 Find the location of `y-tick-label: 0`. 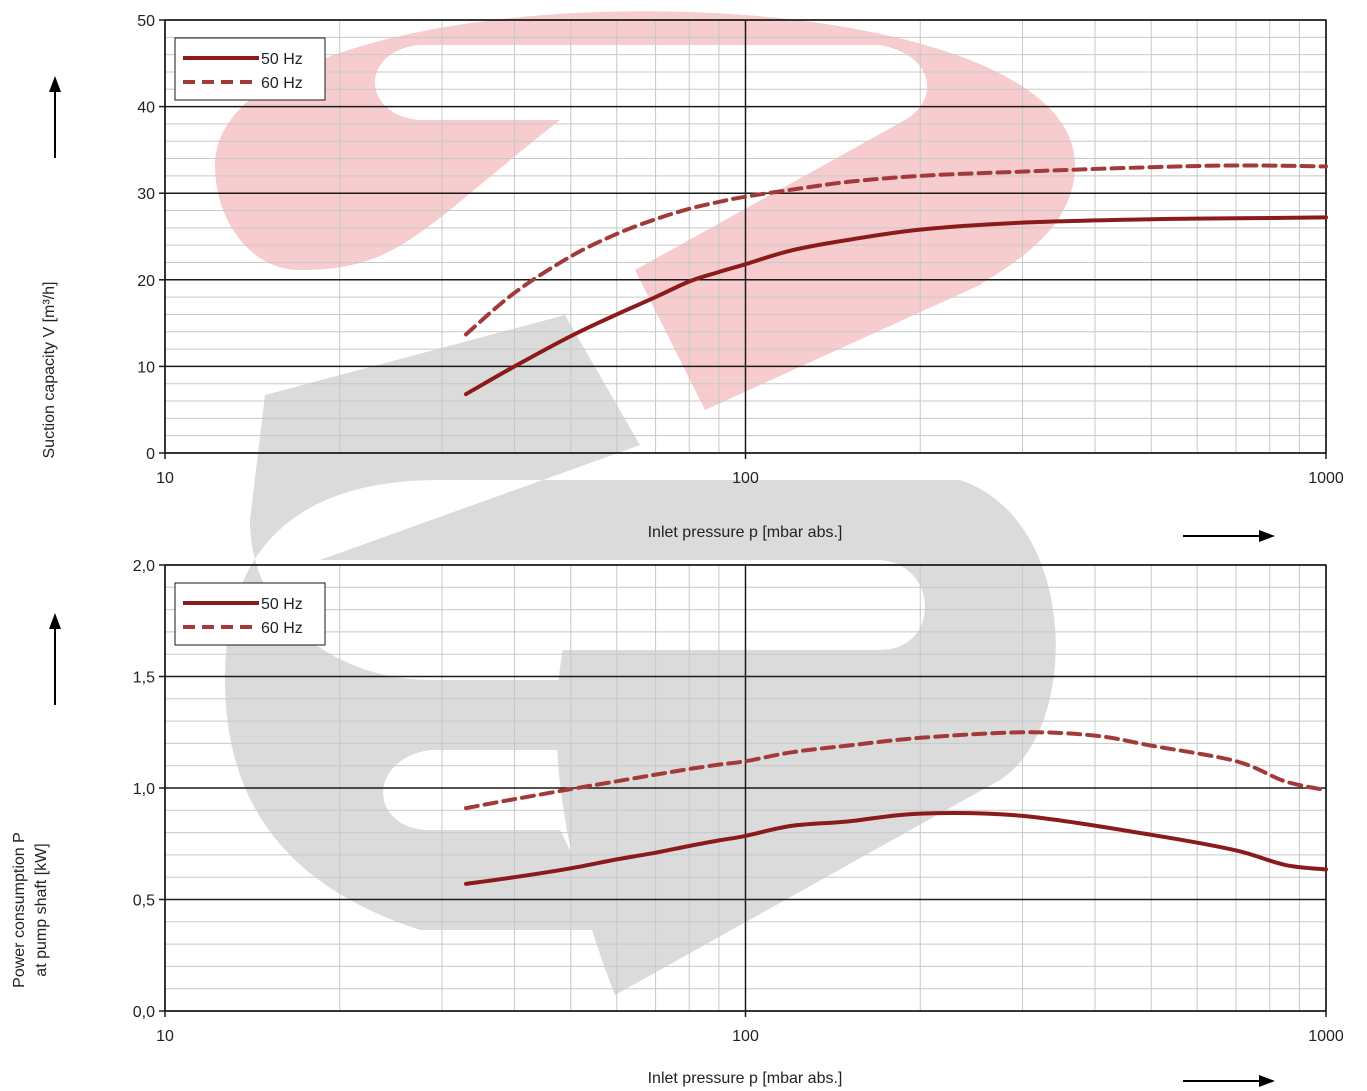

y-tick-label: 0 is located at coordinates (150, 454).